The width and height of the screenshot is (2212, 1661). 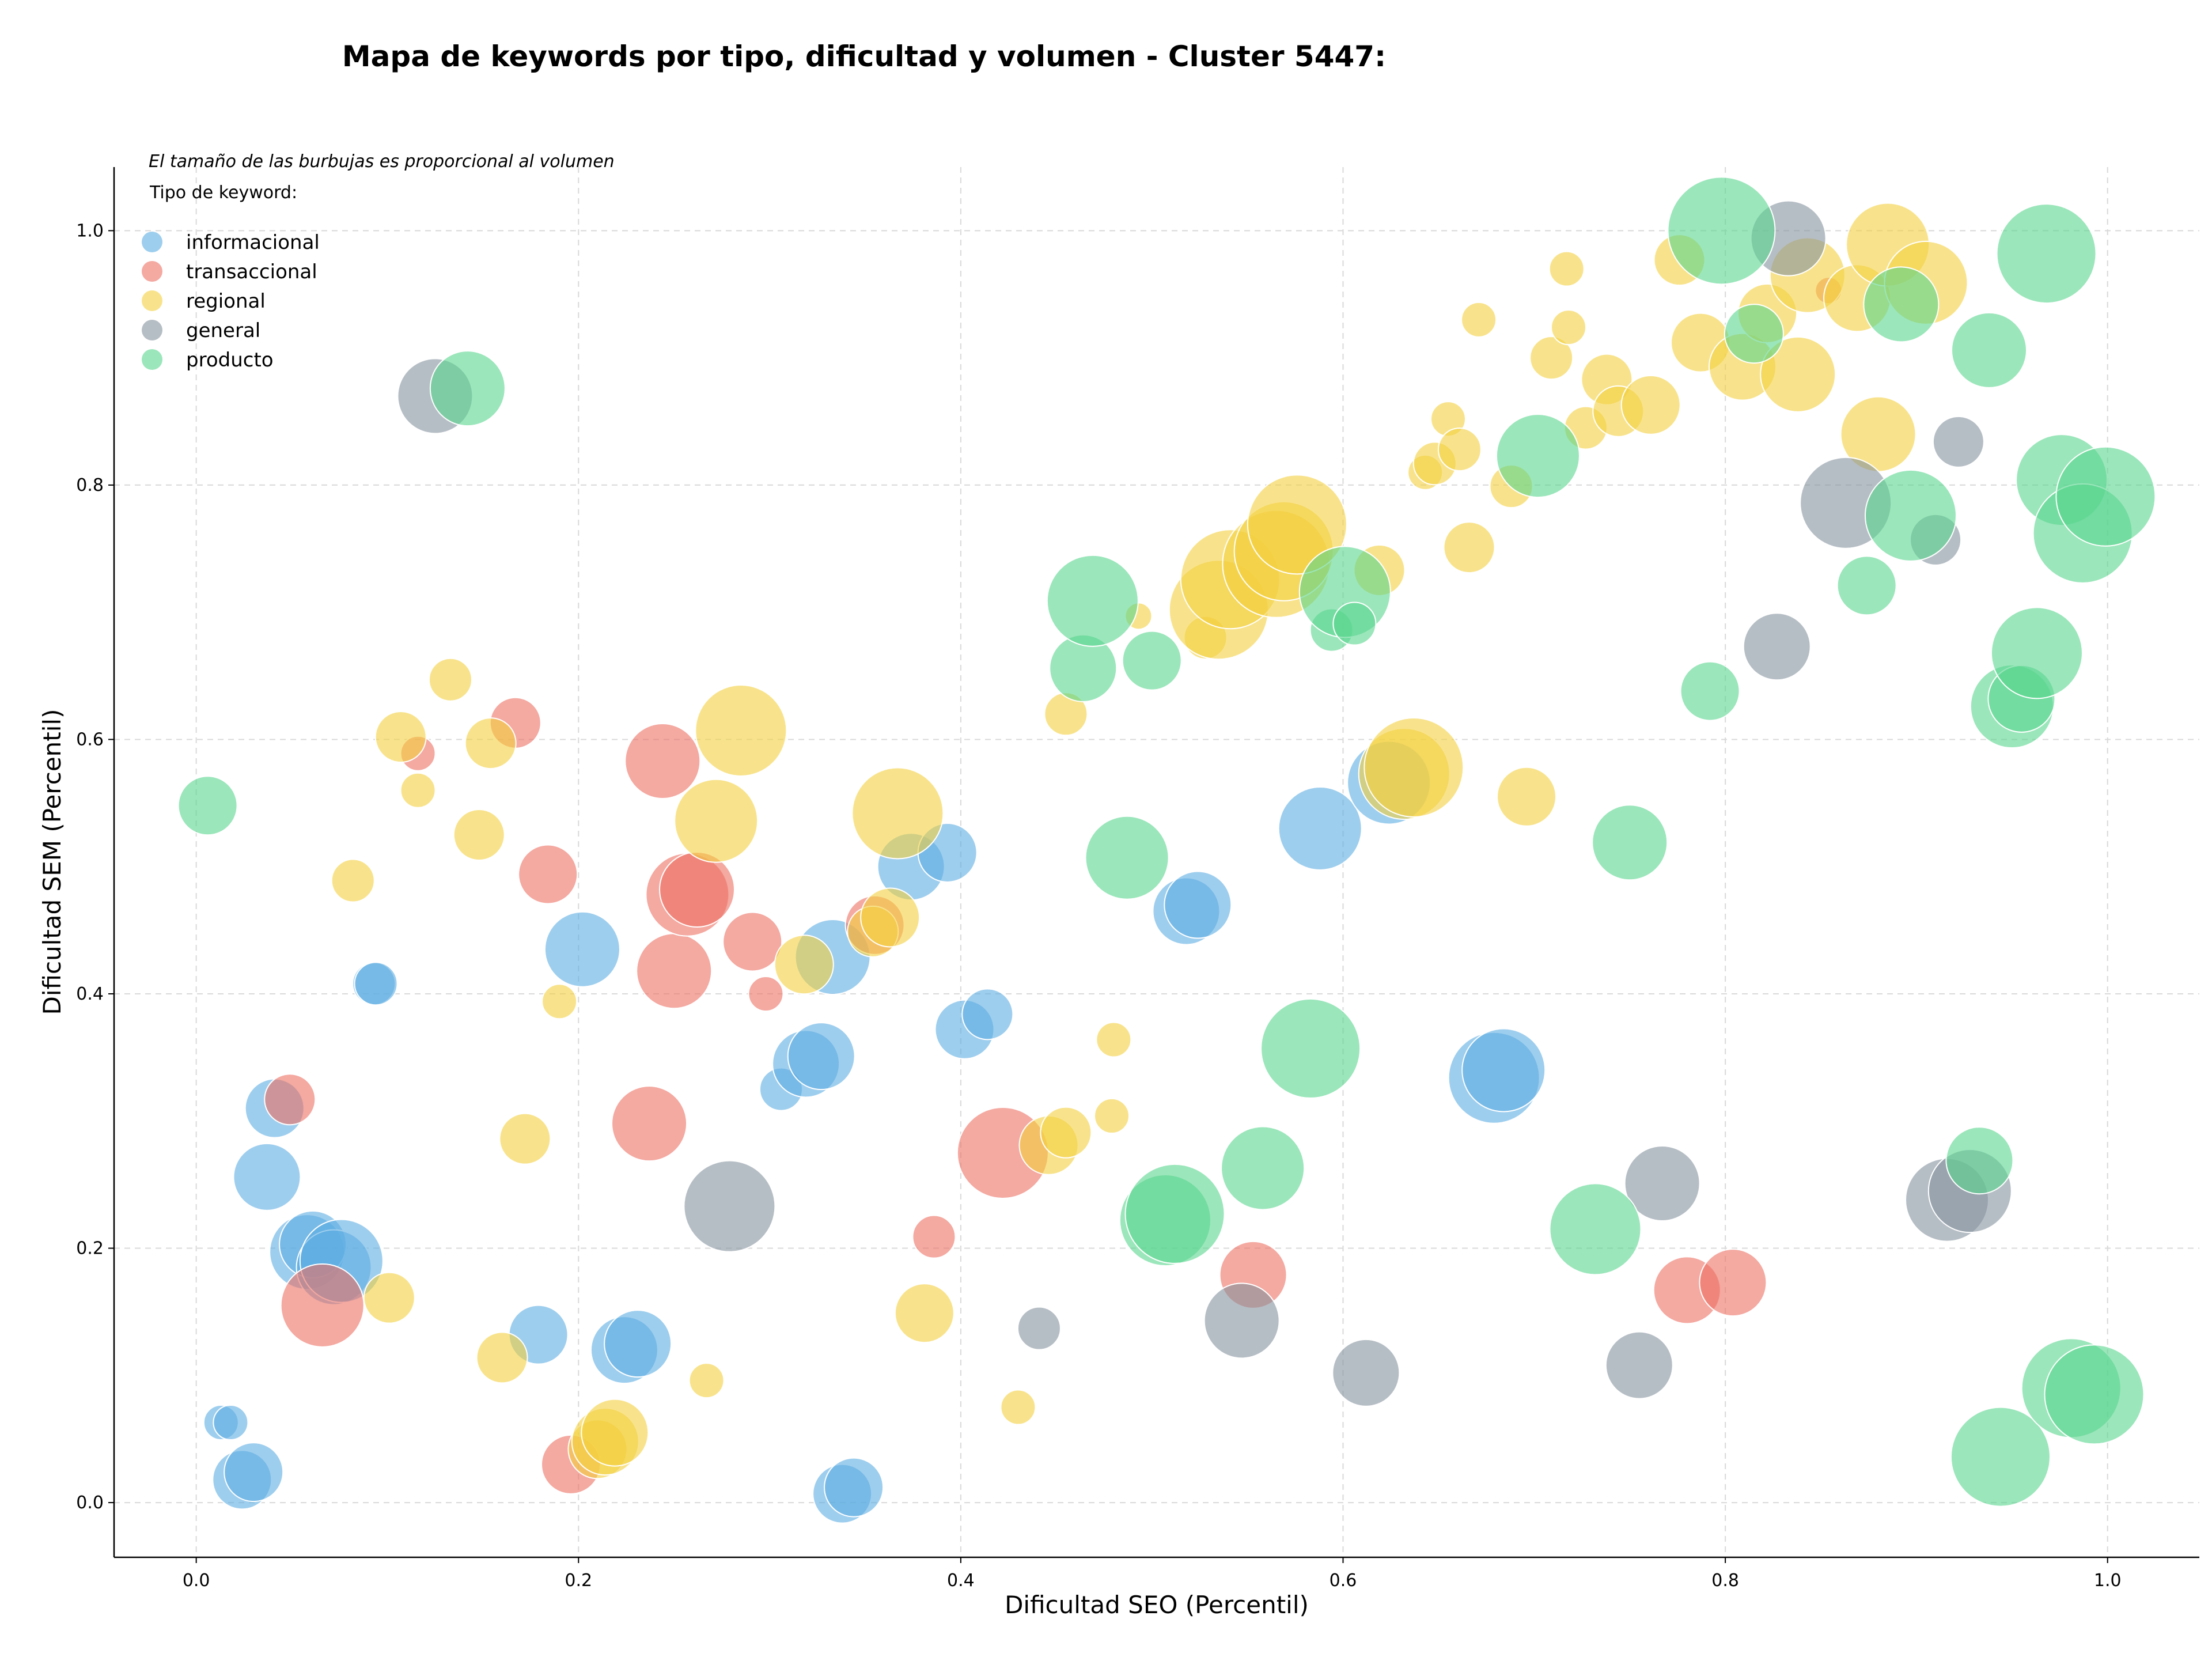 What do you see at coordinates (2108, 1581) in the screenshot?
I see `x-tick-label: 1.0` at bounding box center [2108, 1581].